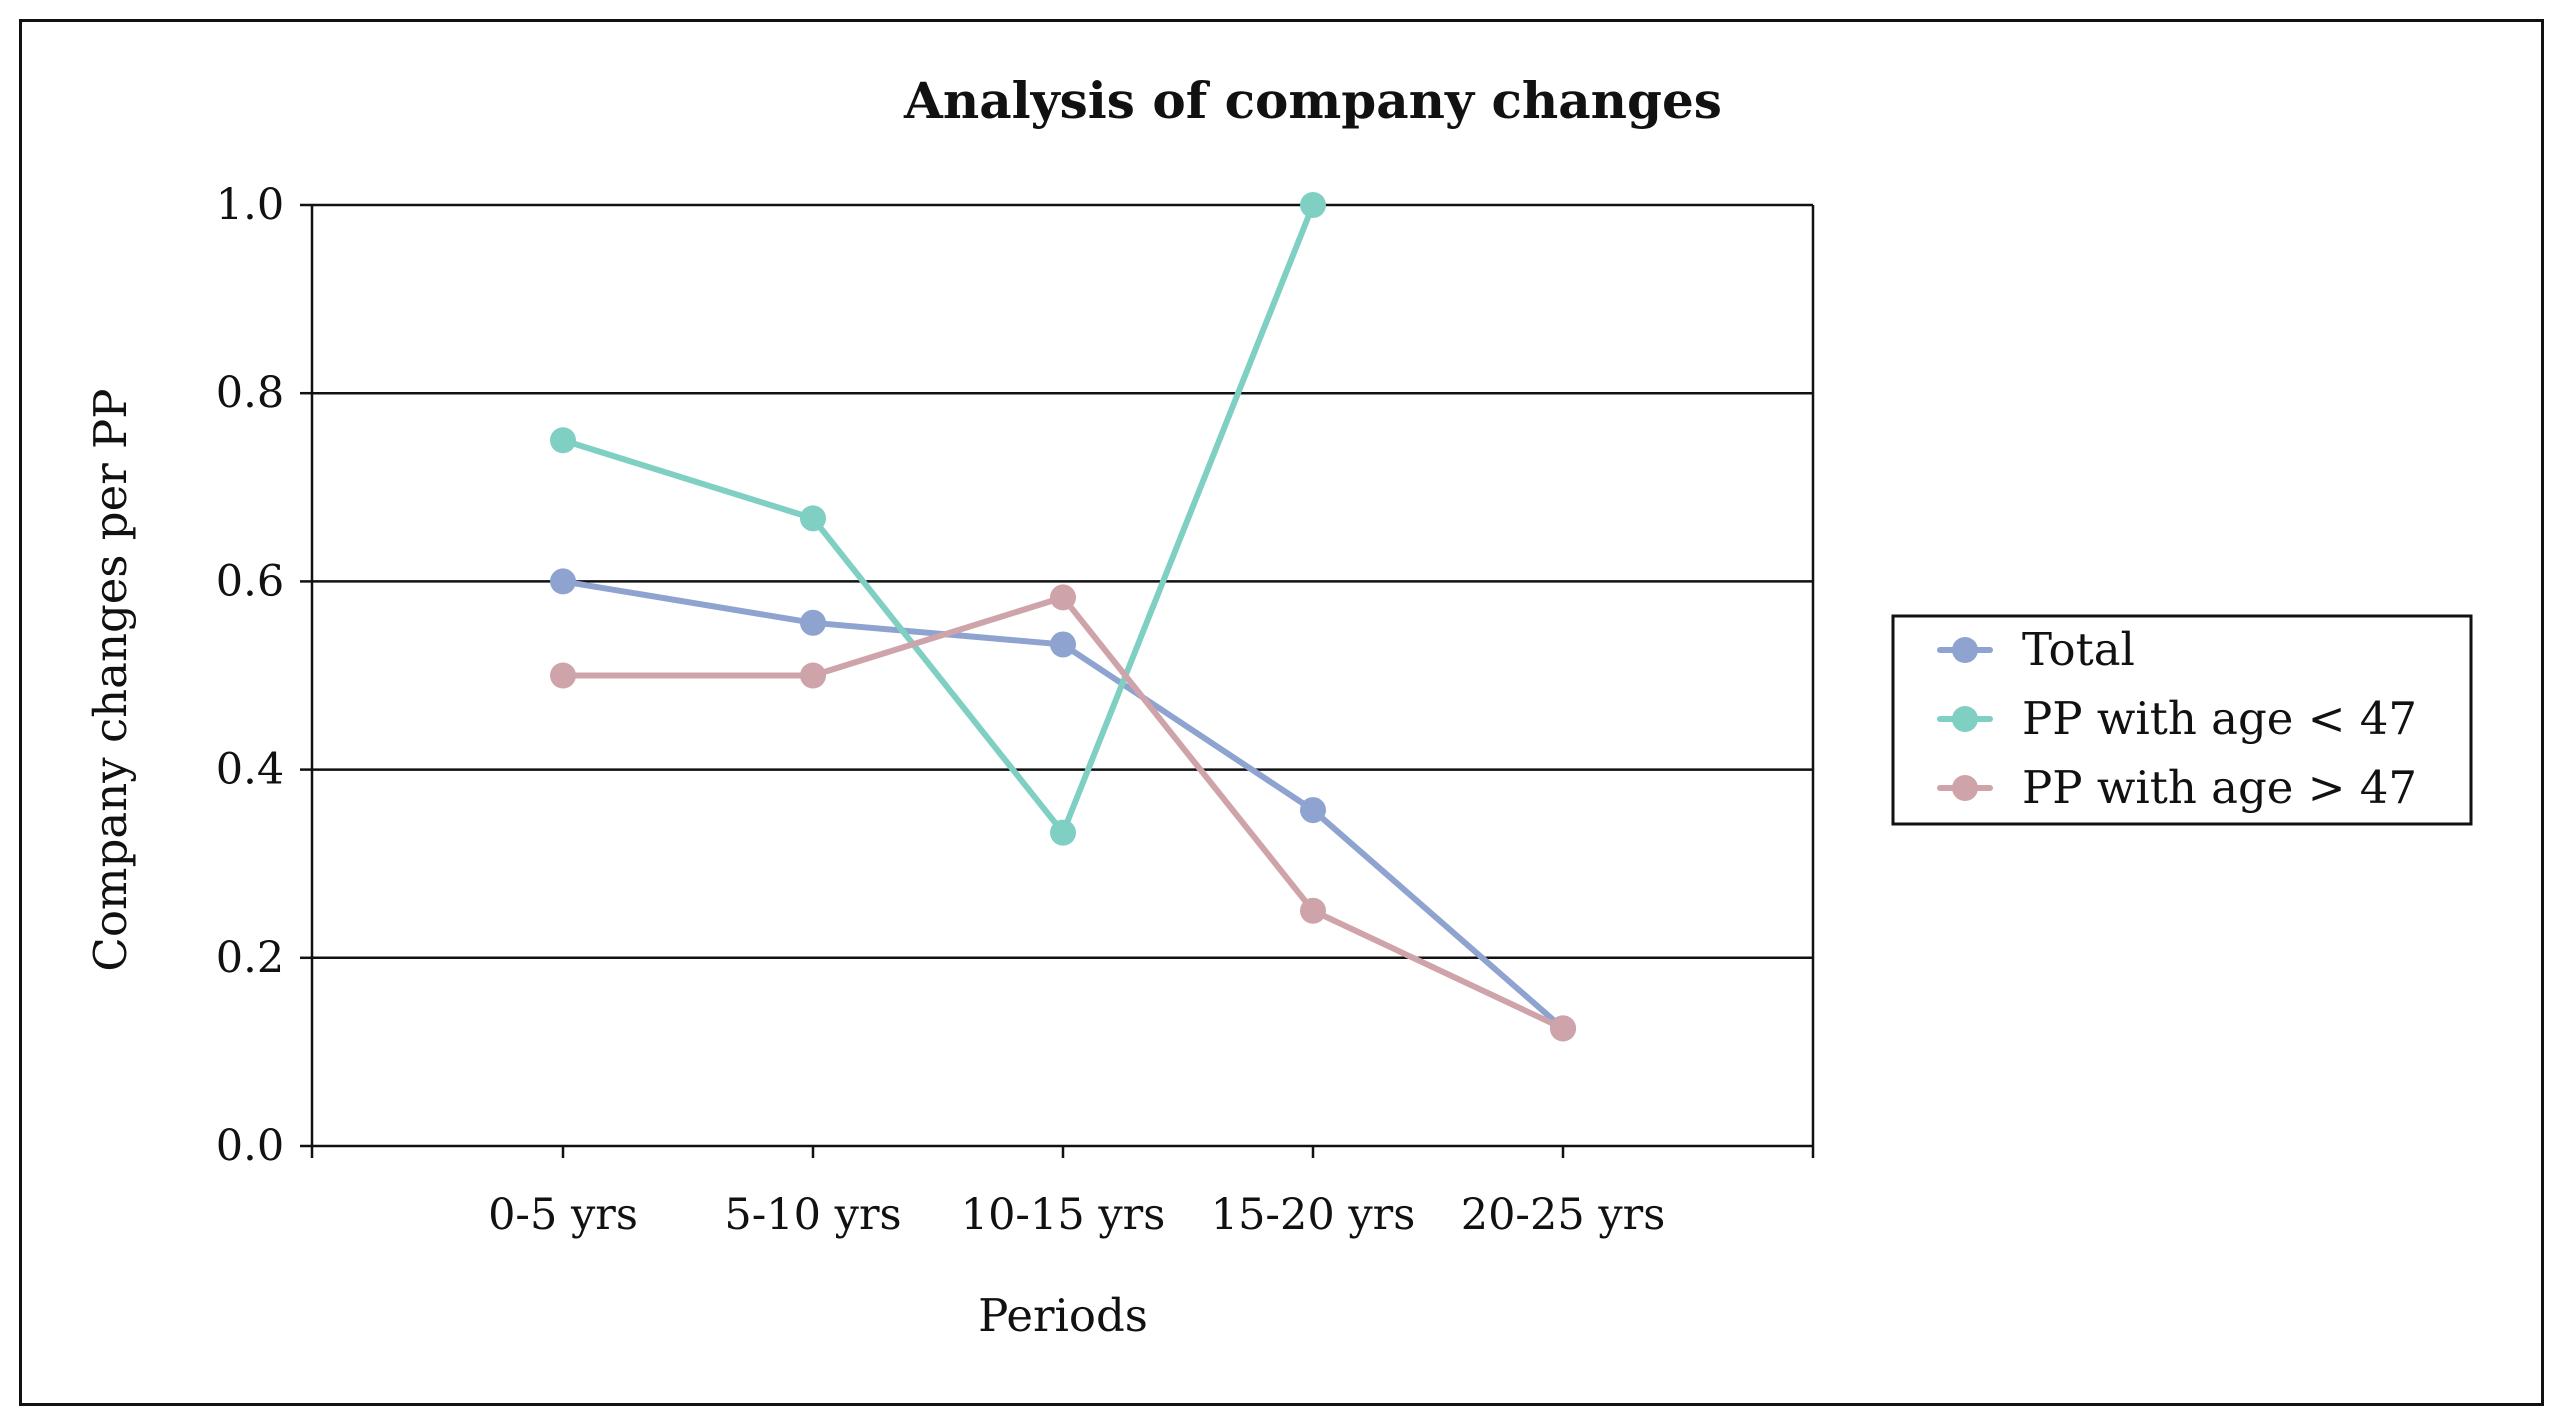  I want to click on x-tick-label: 20-25 yrs, so click(1563, 1215).